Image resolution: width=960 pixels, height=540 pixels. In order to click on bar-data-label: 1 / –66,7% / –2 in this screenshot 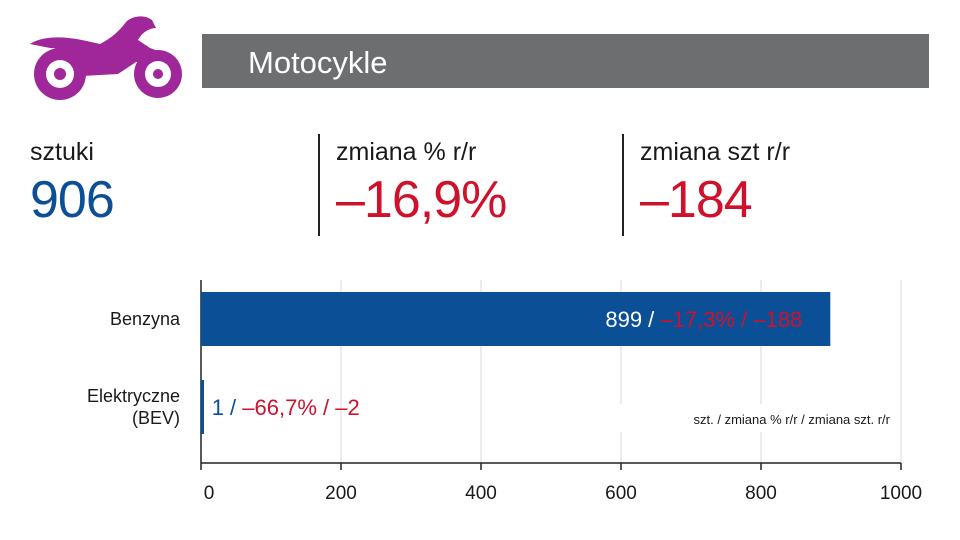, I will do `click(286, 407)`.